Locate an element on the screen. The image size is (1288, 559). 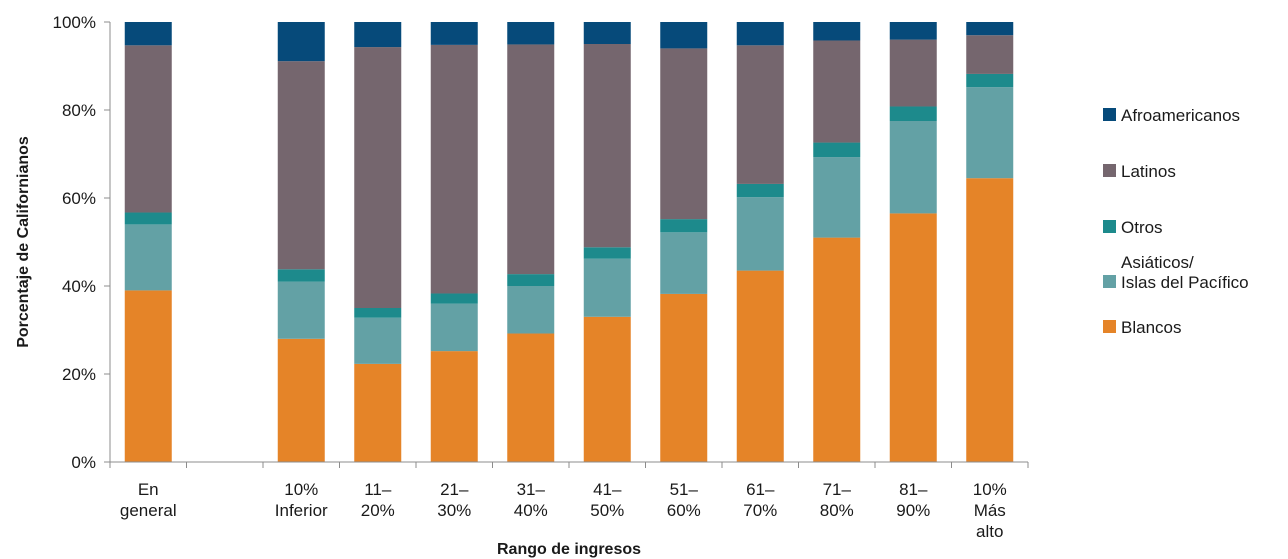
legend-swatch-blancos is located at coordinates (1109, 326).